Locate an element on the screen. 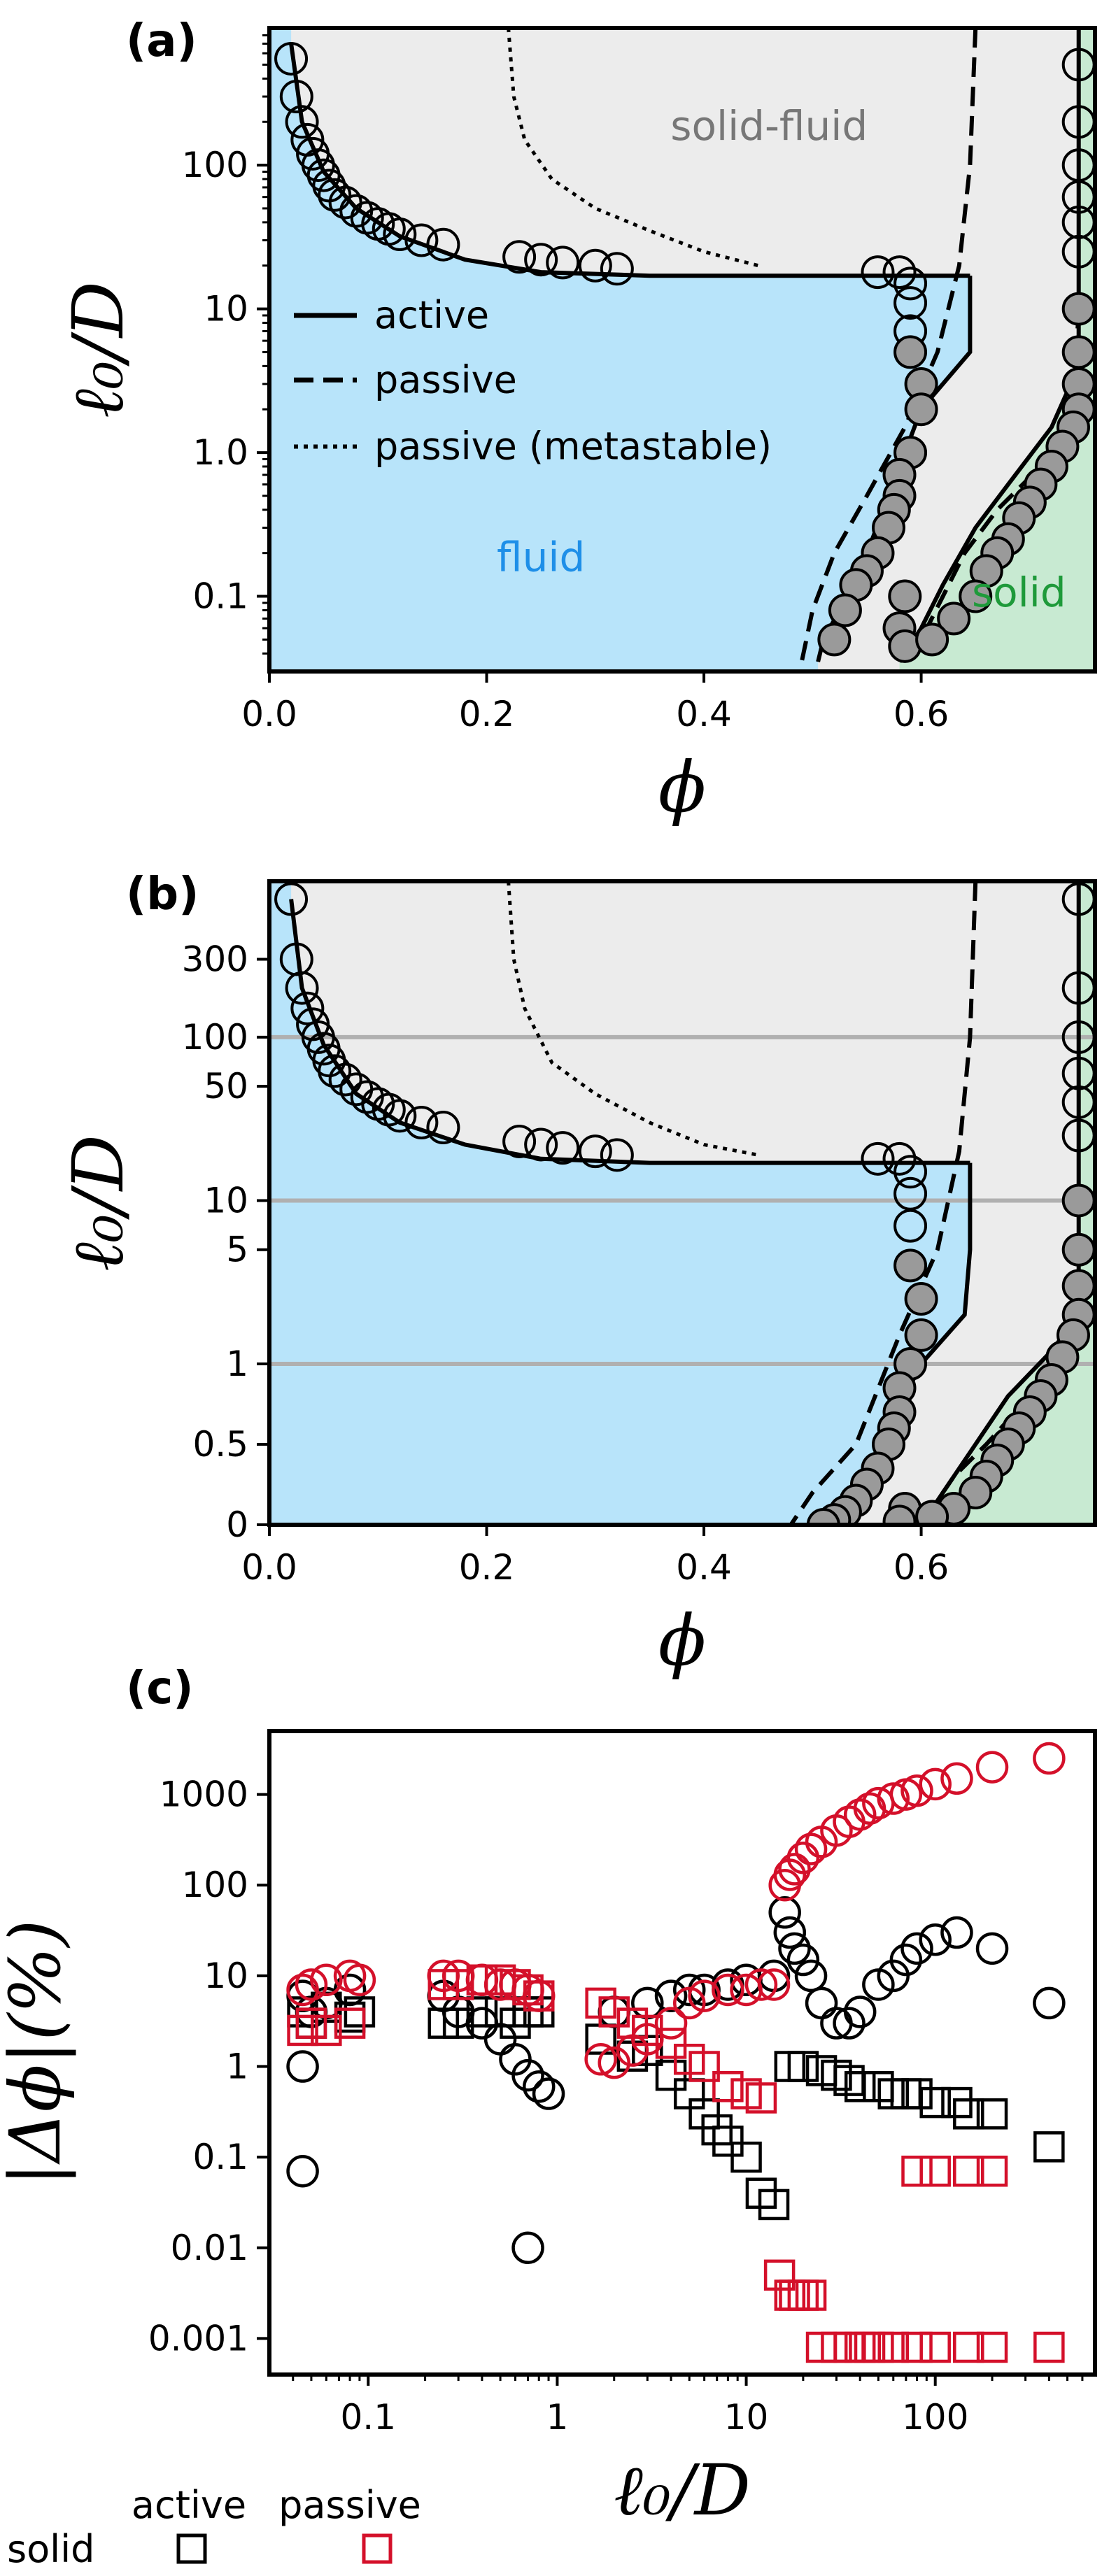 The height and width of the screenshot is (2576, 1102). y-tick-label: 5 is located at coordinates (237, 1250).